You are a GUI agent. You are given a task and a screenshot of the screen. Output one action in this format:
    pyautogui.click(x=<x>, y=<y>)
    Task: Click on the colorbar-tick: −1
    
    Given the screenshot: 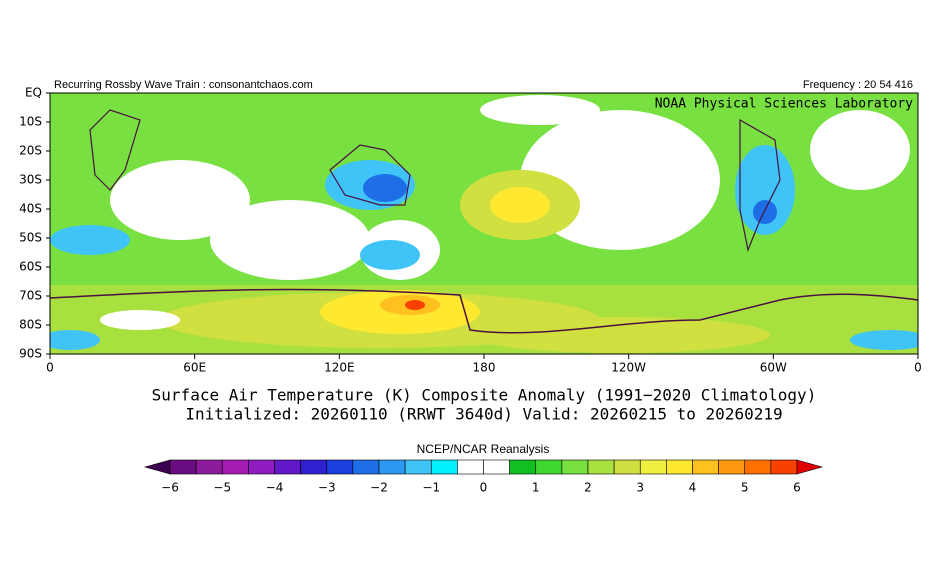 What is the action you would take?
    pyautogui.click(x=431, y=488)
    